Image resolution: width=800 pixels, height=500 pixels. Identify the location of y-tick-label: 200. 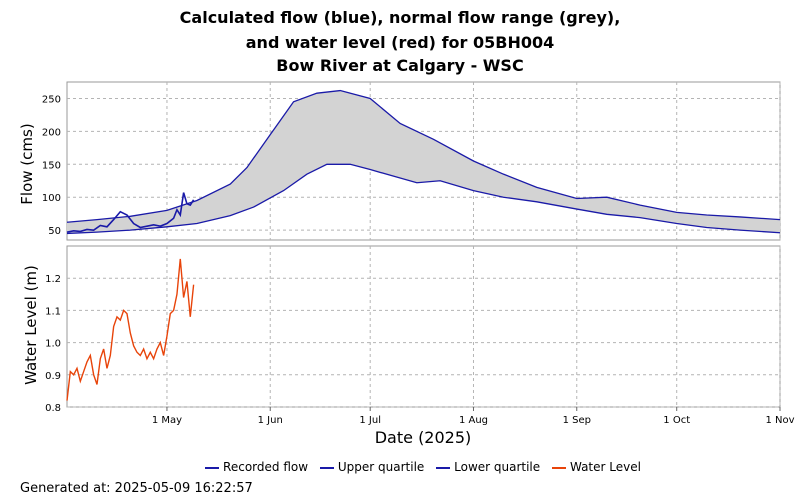
(51, 132).